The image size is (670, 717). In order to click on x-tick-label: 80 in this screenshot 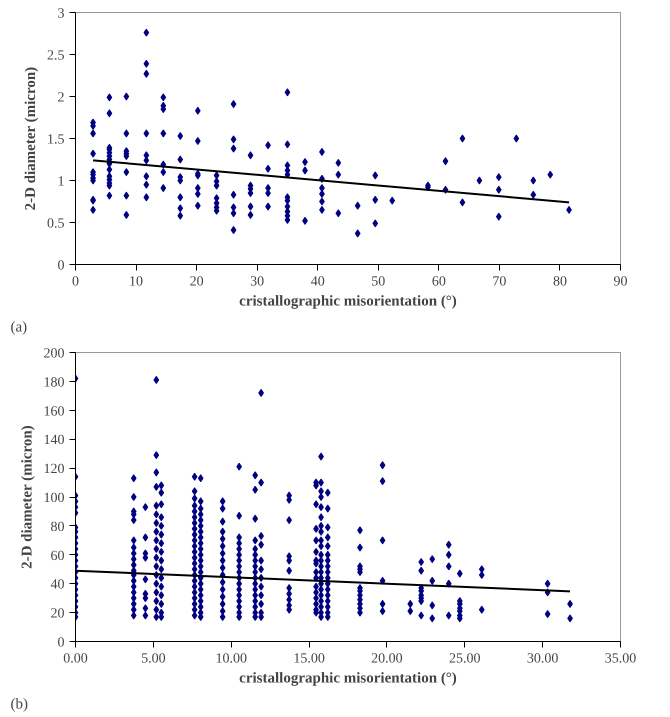, I will do `click(559, 282)`.